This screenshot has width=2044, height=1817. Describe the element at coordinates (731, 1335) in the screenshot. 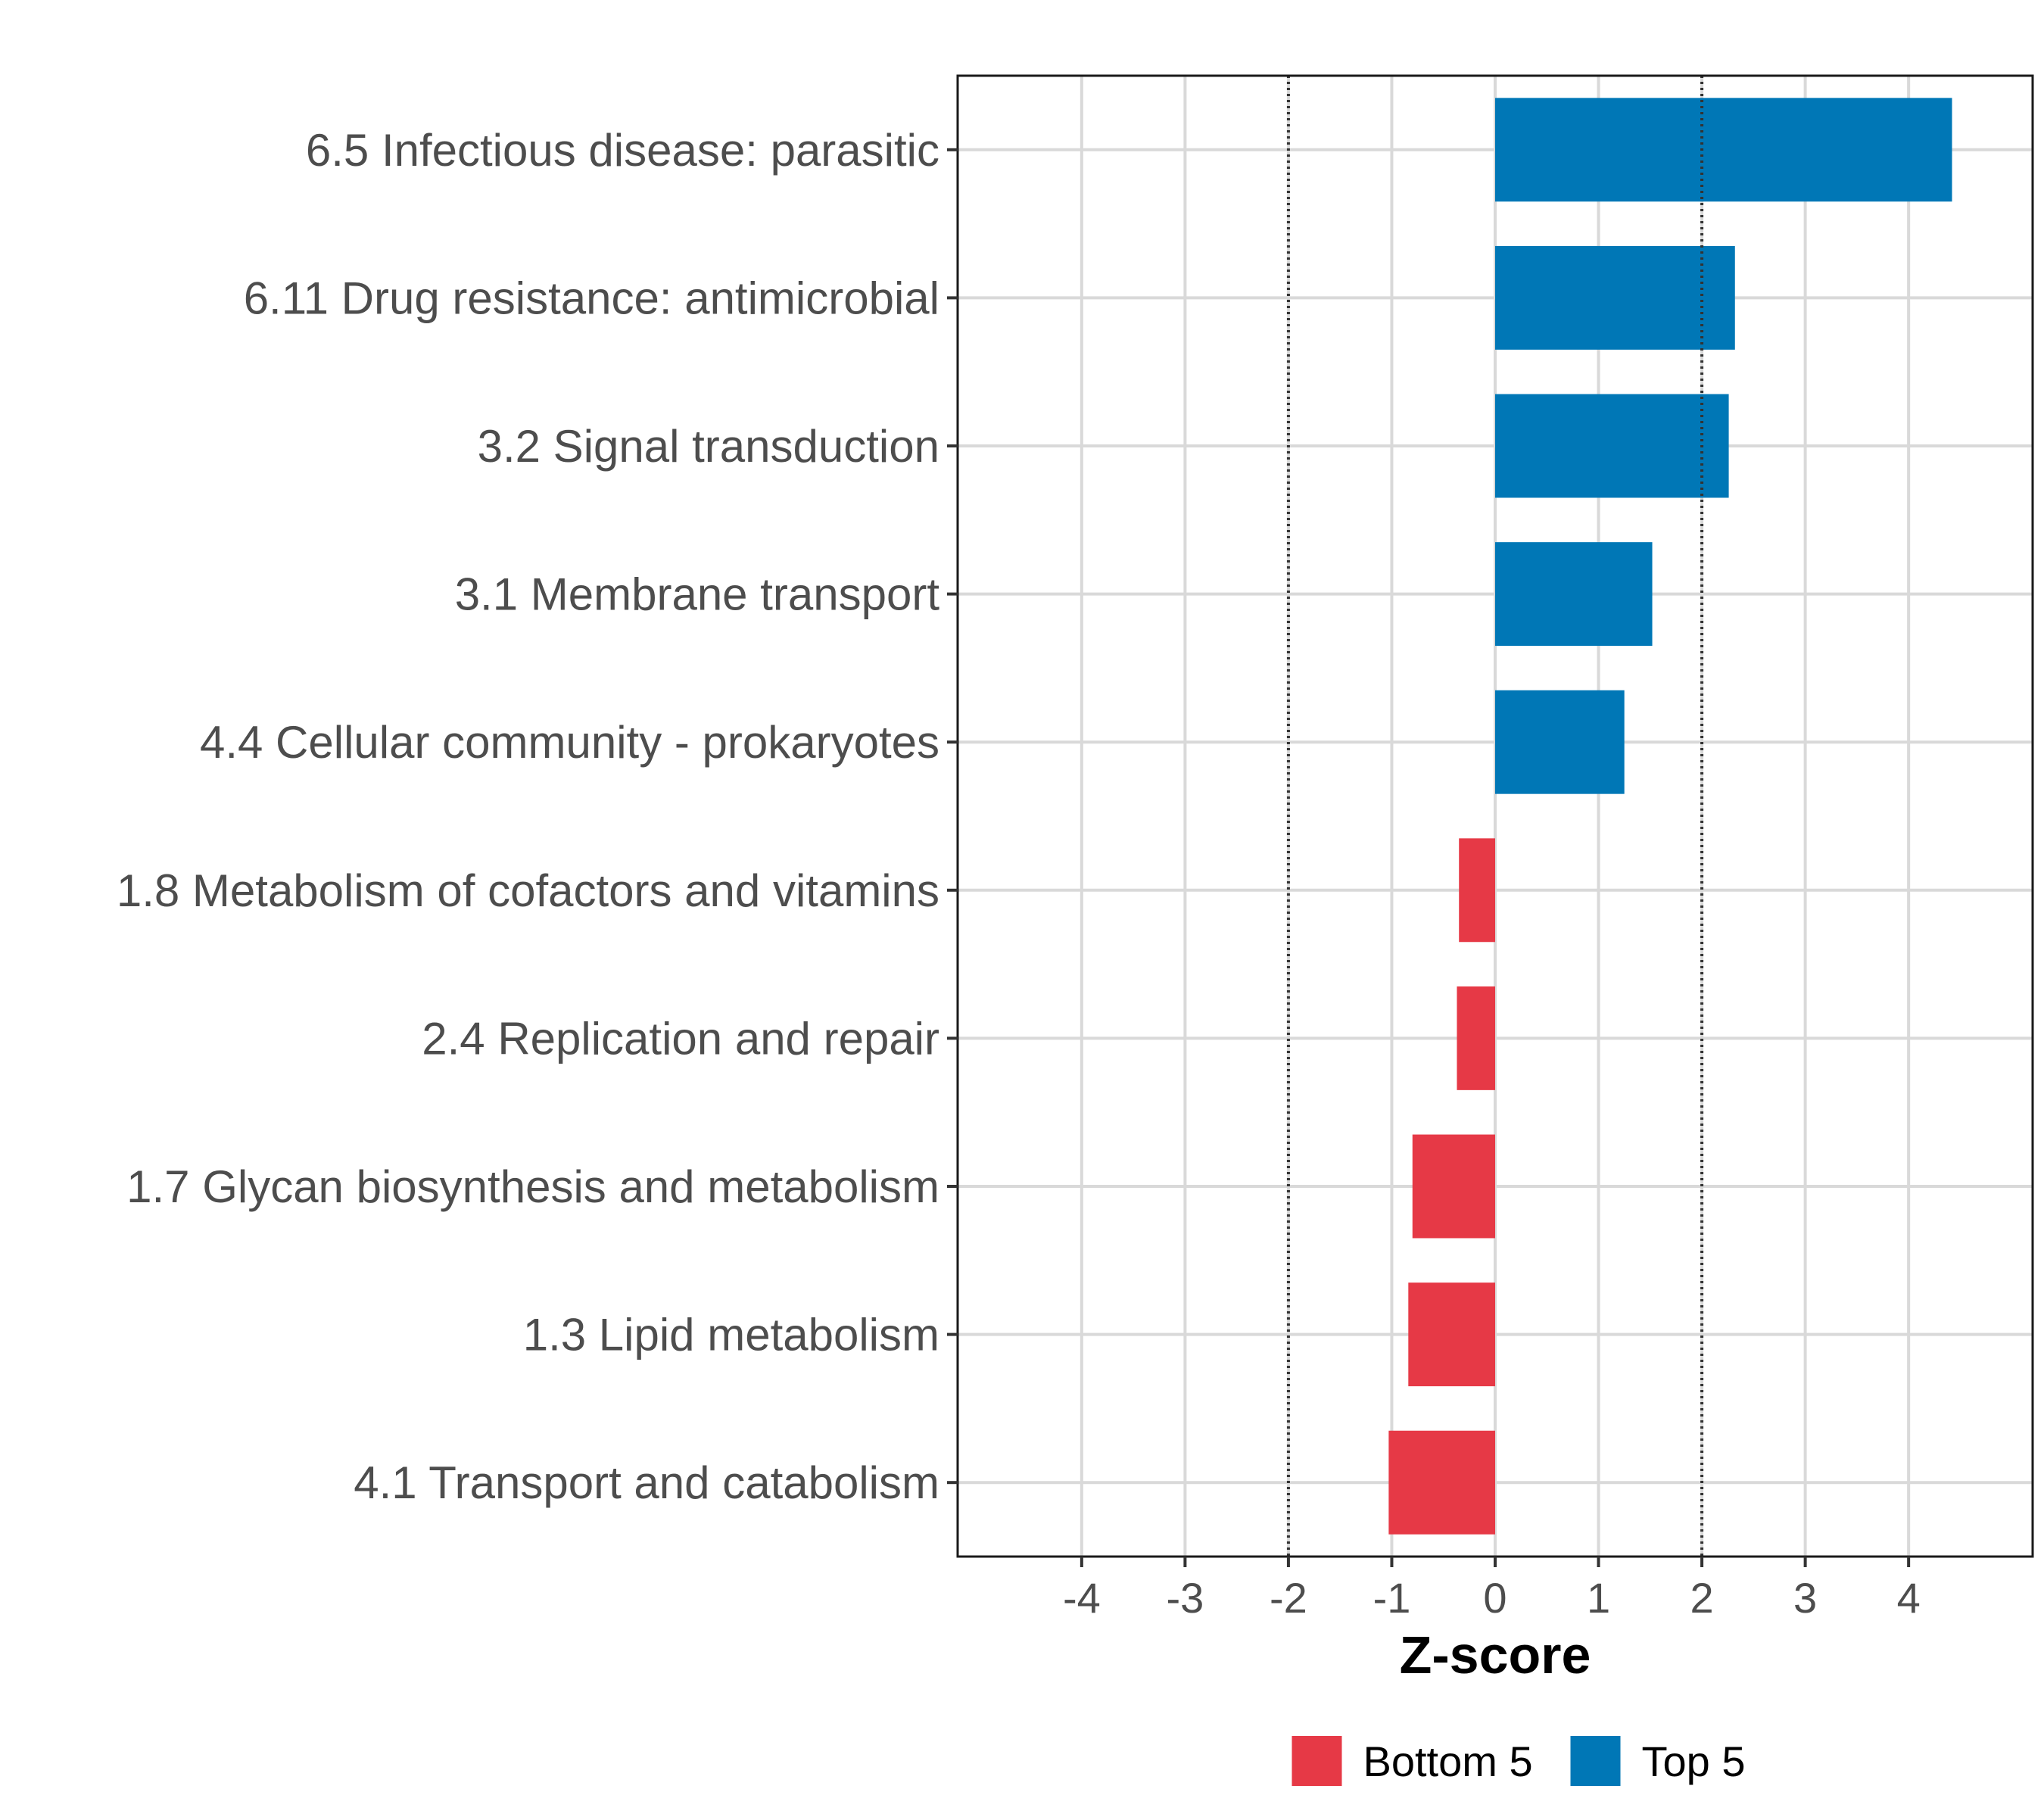

I see `y-tick-label: 1.3 Lipid metabolism` at that location.